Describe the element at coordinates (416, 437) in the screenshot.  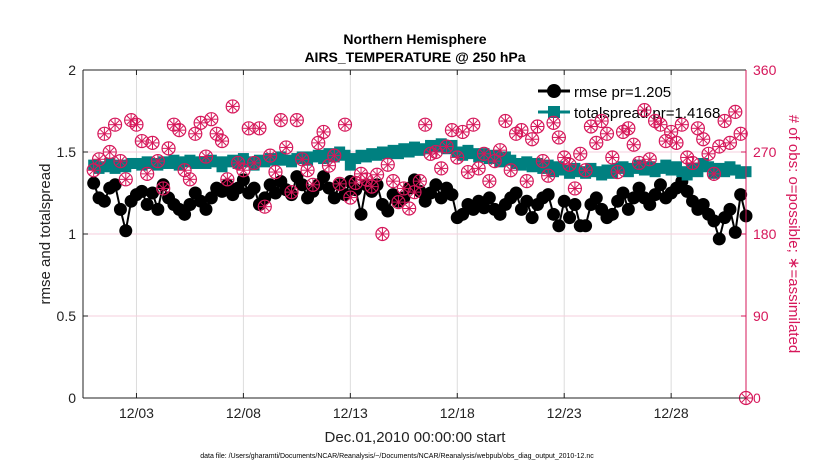
I see `x-axis-label: Dec.01,2010 00:00:00 start` at that location.